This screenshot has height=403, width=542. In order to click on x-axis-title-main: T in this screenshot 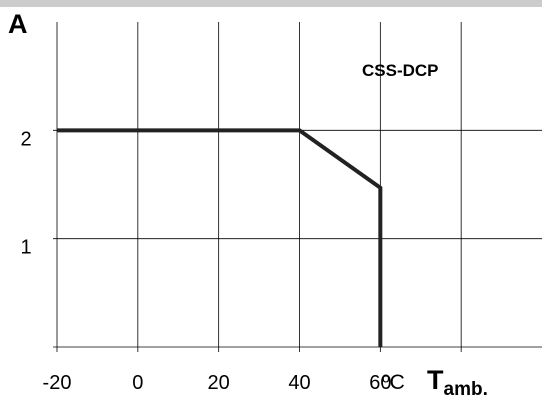, I will do `click(435, 380)`.